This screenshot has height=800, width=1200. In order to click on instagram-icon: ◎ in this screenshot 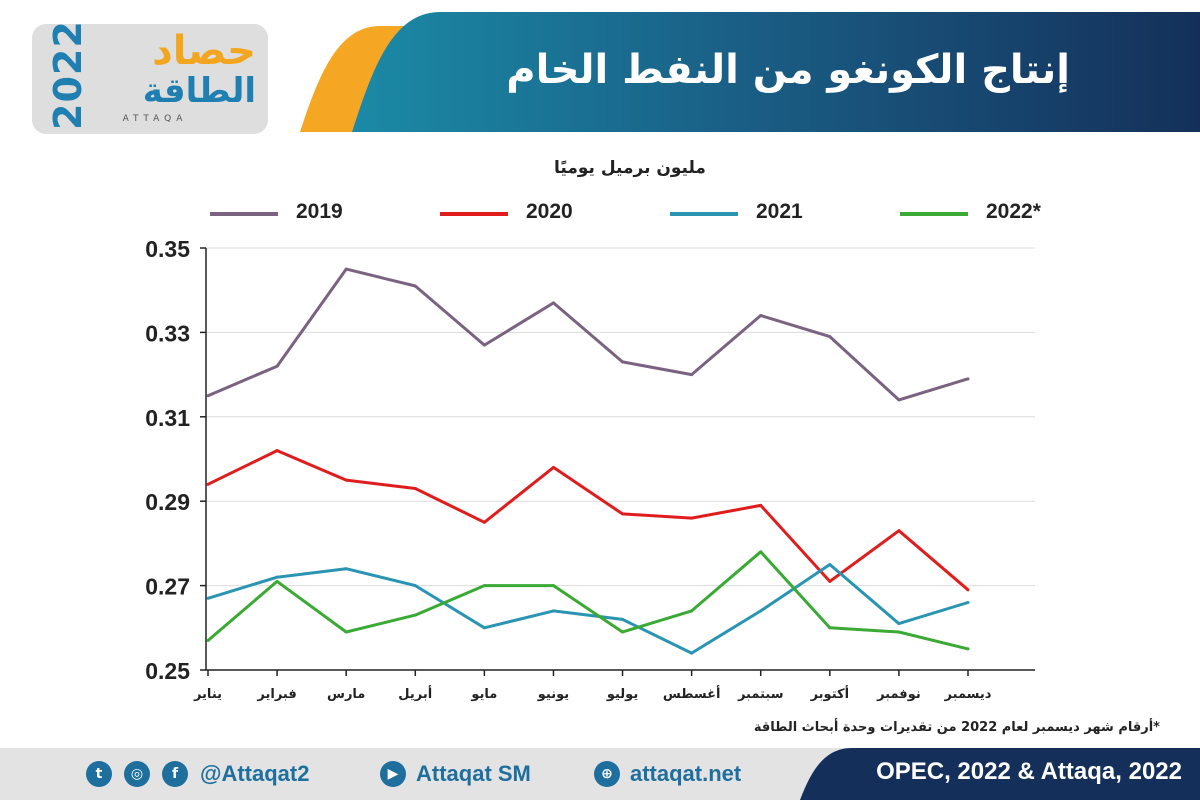, I will do `click(137, 774)`.